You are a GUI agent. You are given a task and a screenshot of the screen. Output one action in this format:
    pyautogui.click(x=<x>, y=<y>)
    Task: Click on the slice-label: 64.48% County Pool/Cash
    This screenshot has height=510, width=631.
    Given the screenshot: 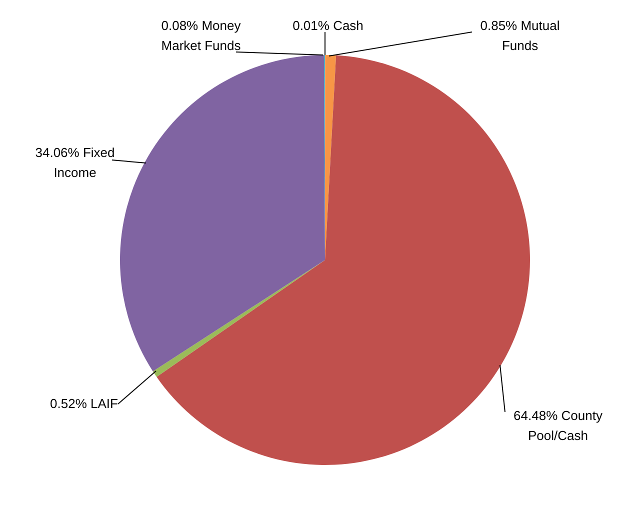 What is the action you would take?
    pyautogui.click(x=558, y=425)
    